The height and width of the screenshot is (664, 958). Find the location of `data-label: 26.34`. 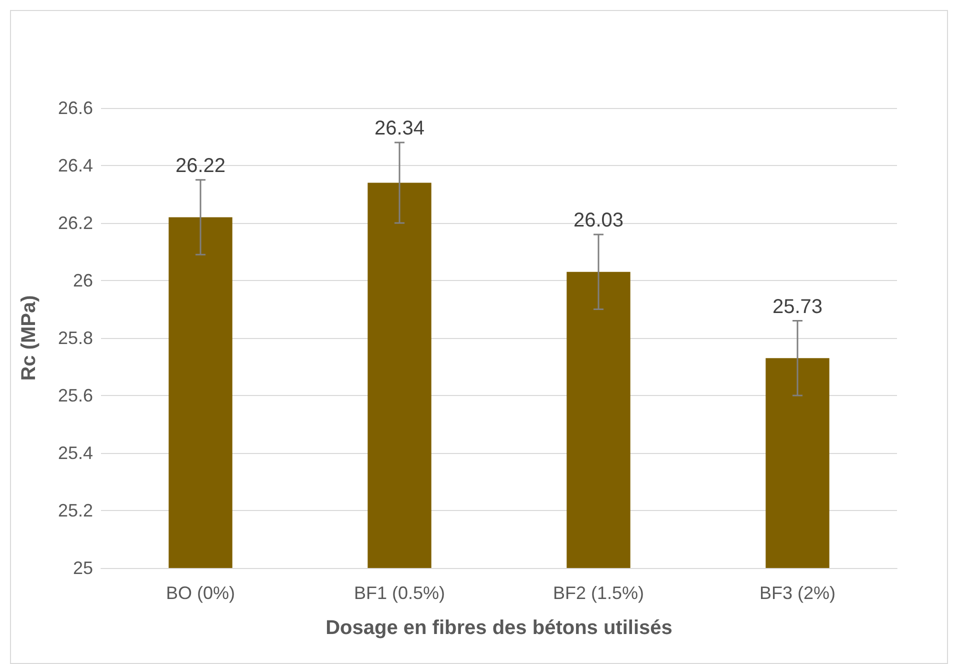

data-label: 26.34 is located at coordinates (399, 129).